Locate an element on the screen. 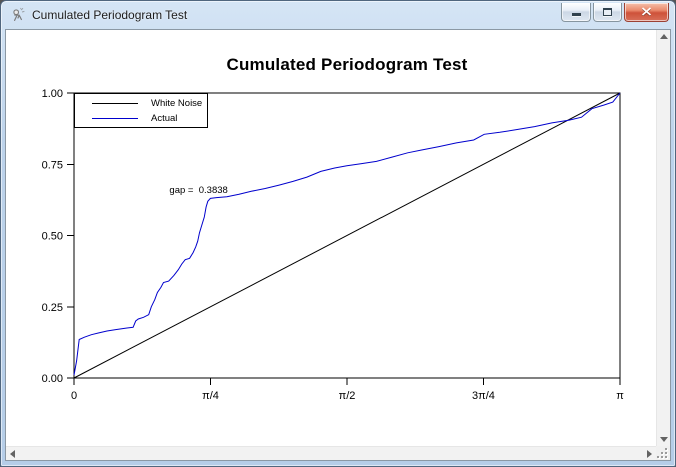 The image size is (676, 467). scroll-up-icon is located at coordinates (663, 36).